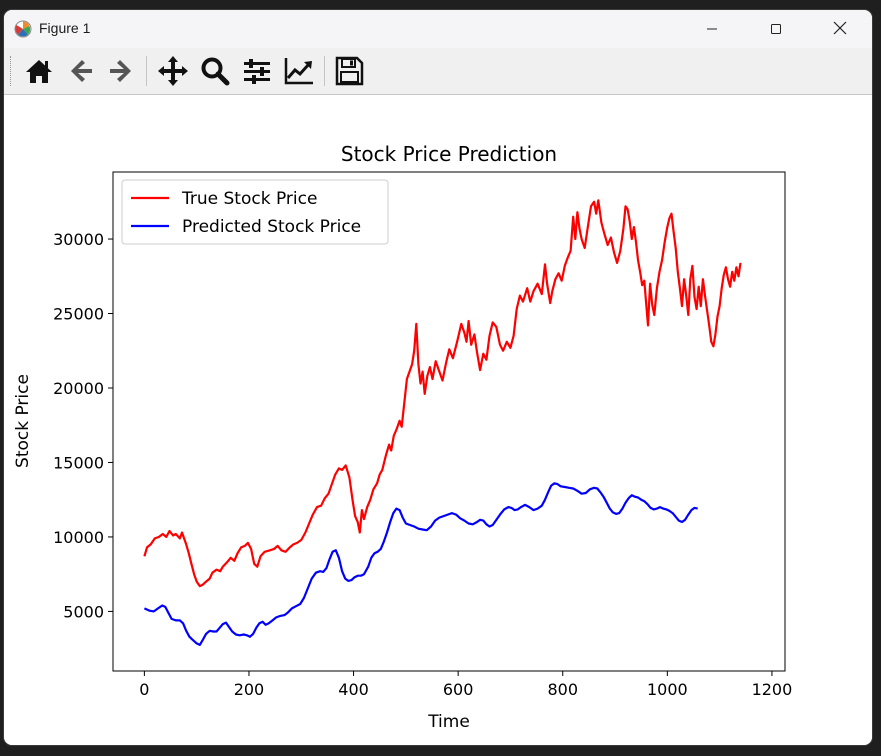 This screenshot has width=881, height=756. Describe the element at coordinates (83, 611) in the screenshot. I see `y-tick-label: 5000` at that location.